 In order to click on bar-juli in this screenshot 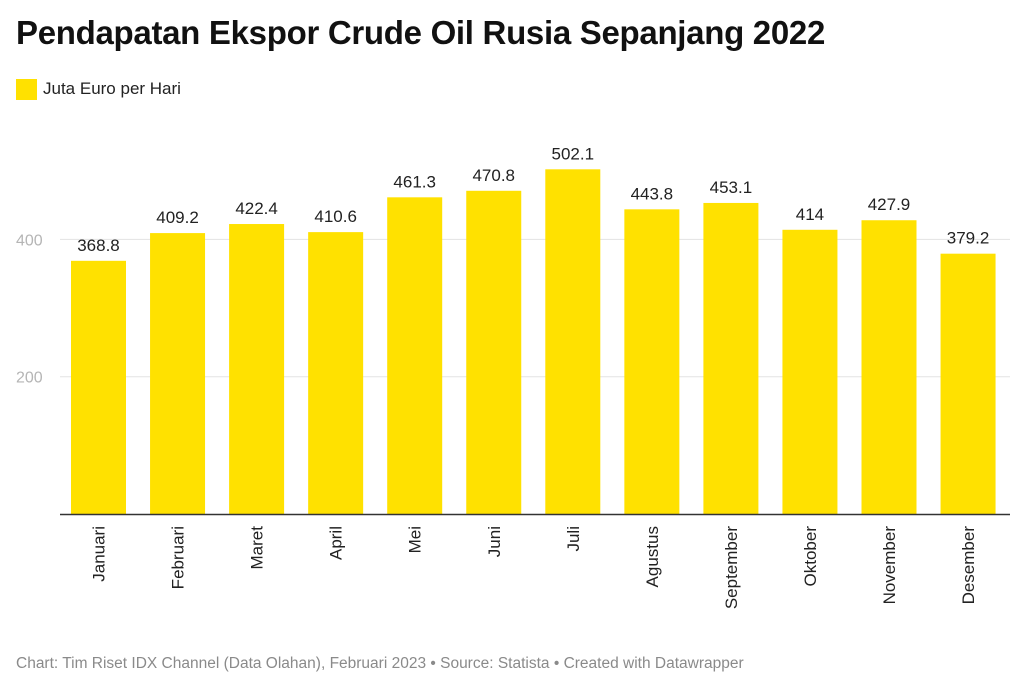, I will do `click(573, 341)`.